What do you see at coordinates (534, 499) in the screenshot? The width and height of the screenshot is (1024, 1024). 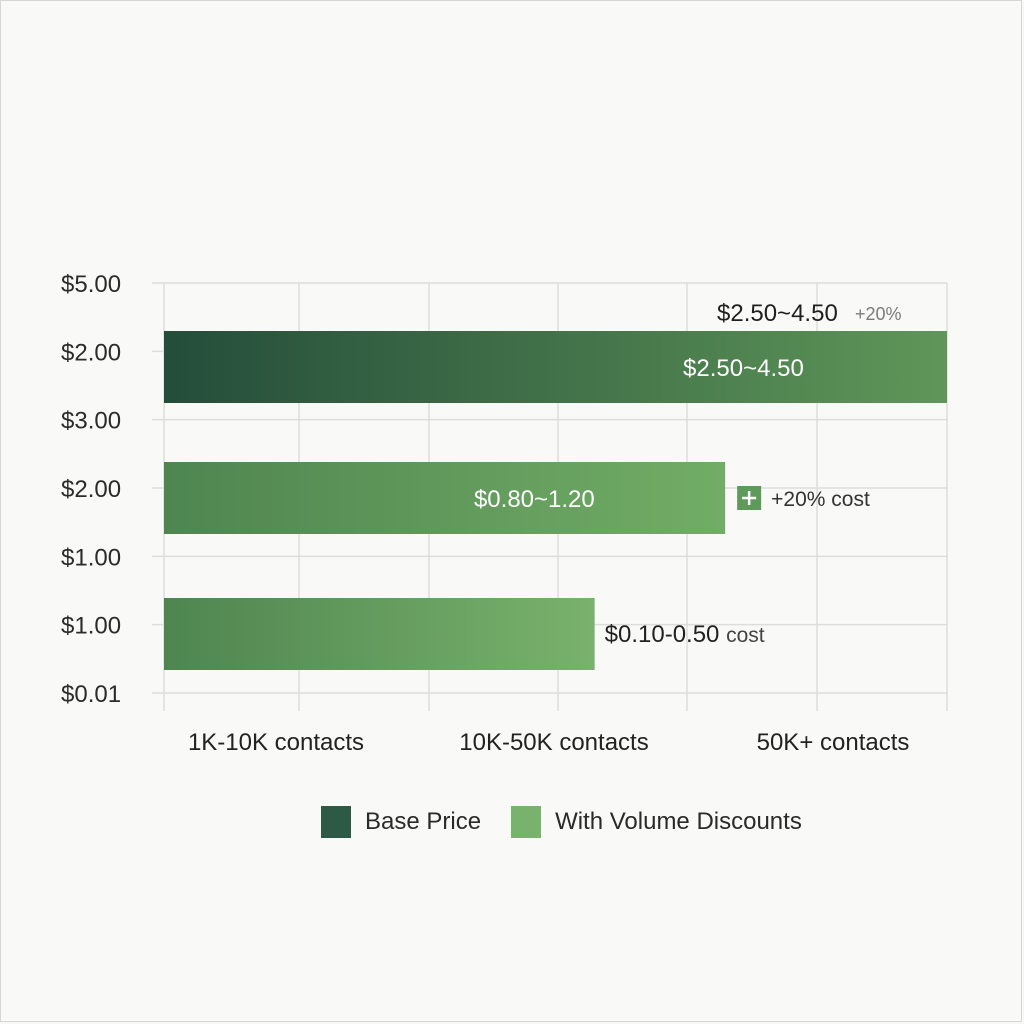 I see `bar-value-label: $0.80~1.20` at bounding box center [534, 499].